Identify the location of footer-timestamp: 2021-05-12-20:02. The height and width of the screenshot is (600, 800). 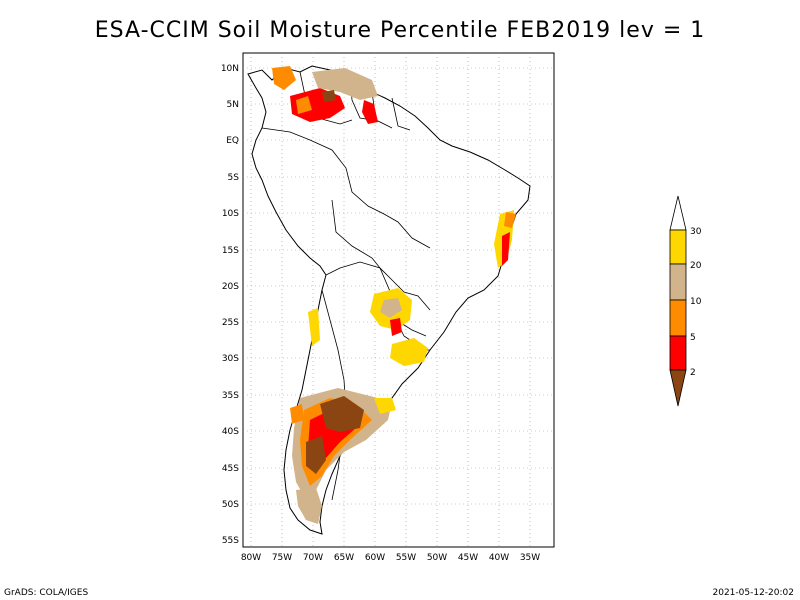
(753, 593).